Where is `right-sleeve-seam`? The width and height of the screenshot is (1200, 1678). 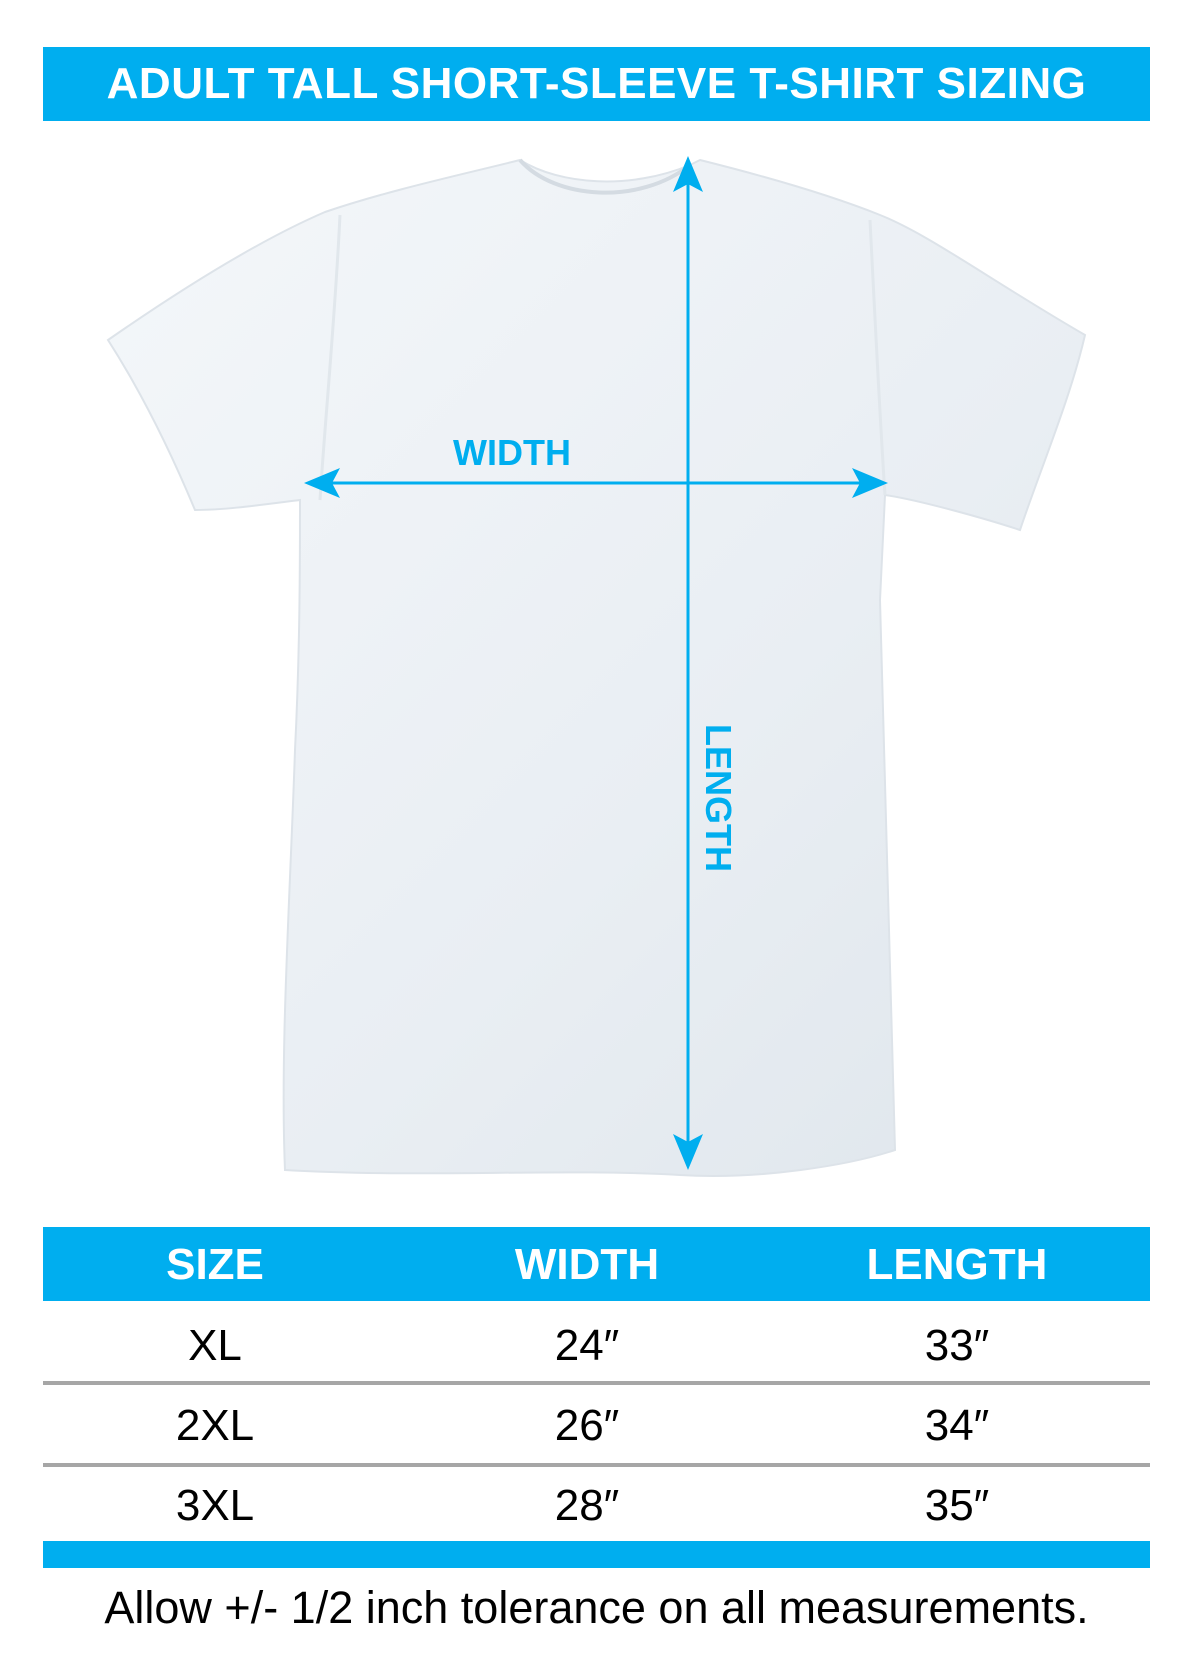
right-sleeve-seam is located at coordinates (877, 357).